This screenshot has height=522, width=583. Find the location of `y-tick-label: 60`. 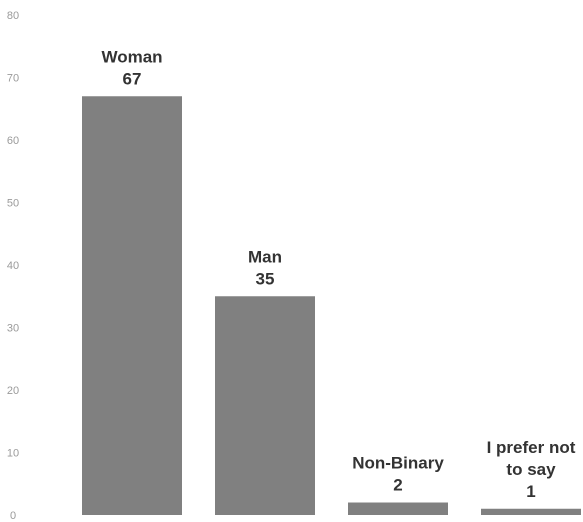

y-tick-label: 60 is located at coordinates (13, 141).